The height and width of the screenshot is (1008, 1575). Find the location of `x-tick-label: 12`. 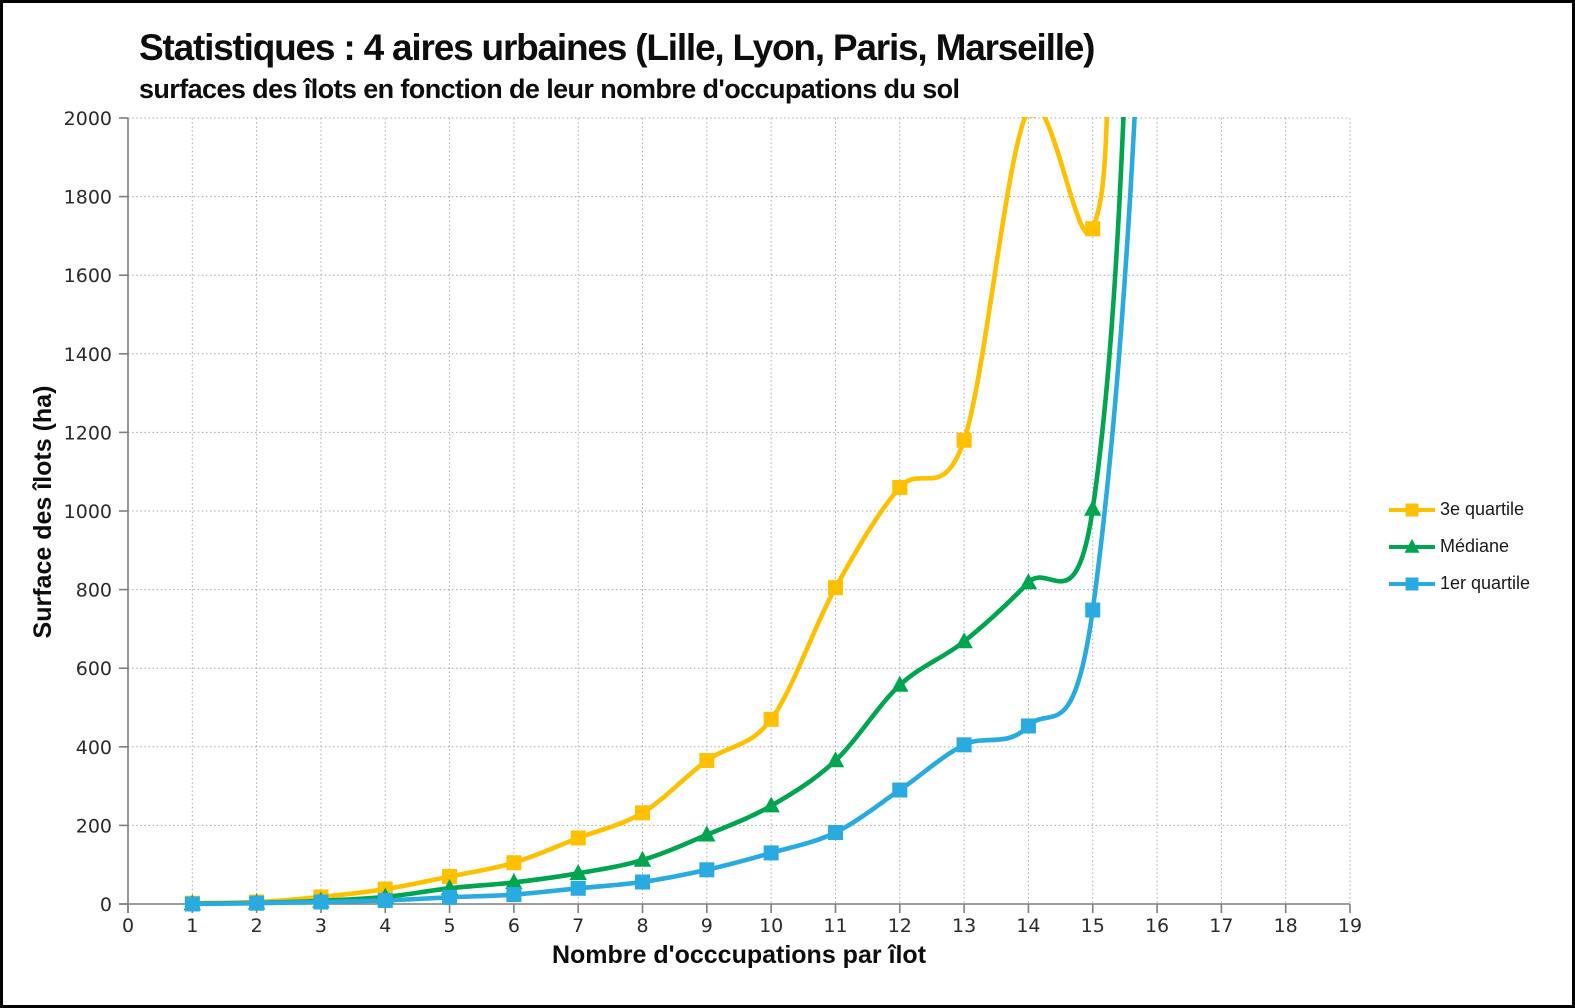

x-tick-label: 12 is located at coordinates (900, 926).